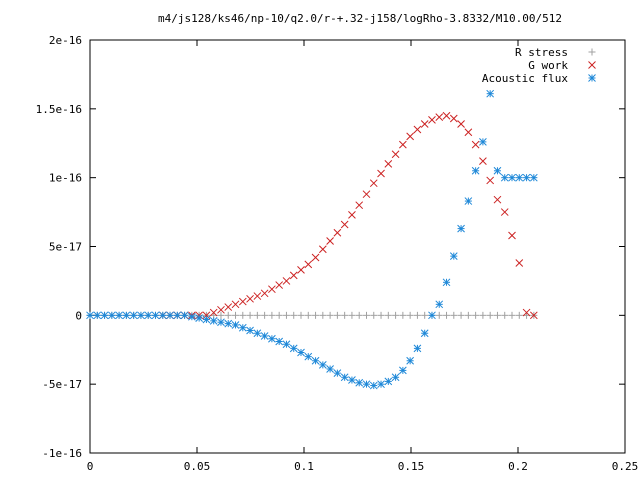 The height and width of the screenshot is (480, 640). Describe the element at coordinates (548, 65) in the screenshot. I see `legend-label: G work` at that location.